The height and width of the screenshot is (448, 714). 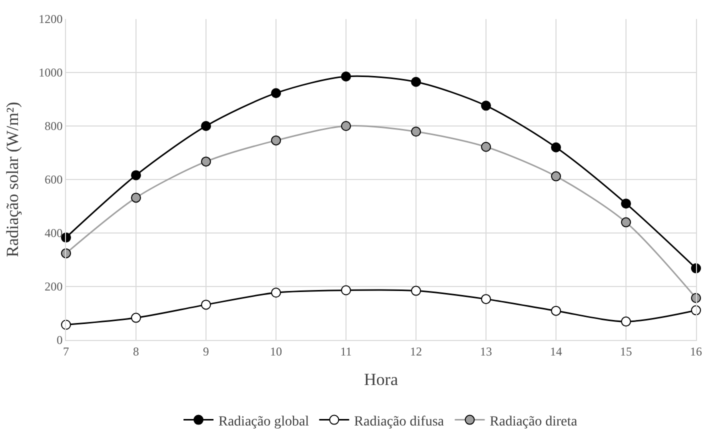 What do you see at coordinates (136, 351) in the screenshot?
I see `x-tick-label: 8` at bounding box center [136, 351].